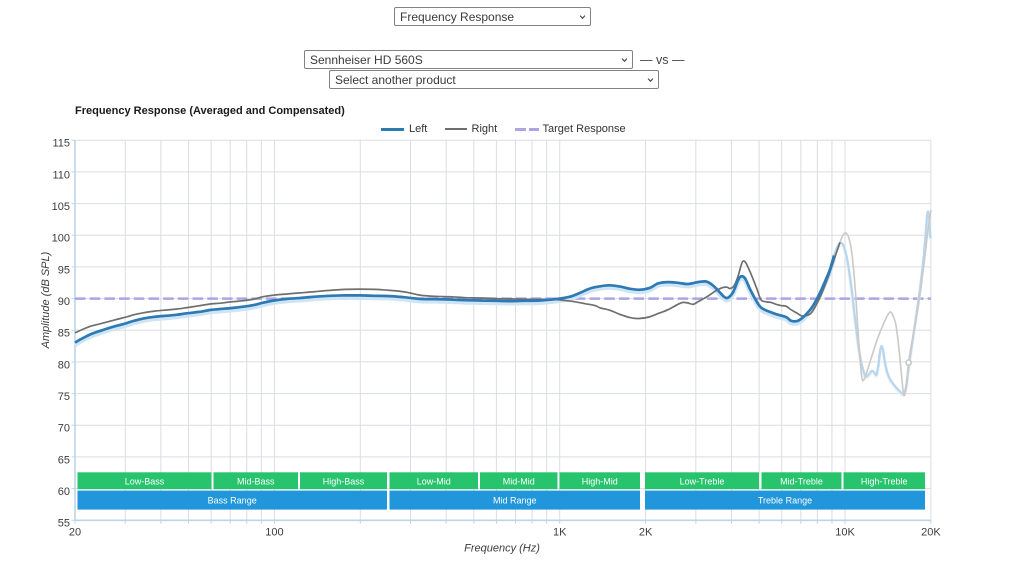 This screenshot has width=1024, height=576. What do you see at coordinates (702, 482) in the screenshot?
I see `svg-text: Low-Treble` at bounding box center [702, 482].